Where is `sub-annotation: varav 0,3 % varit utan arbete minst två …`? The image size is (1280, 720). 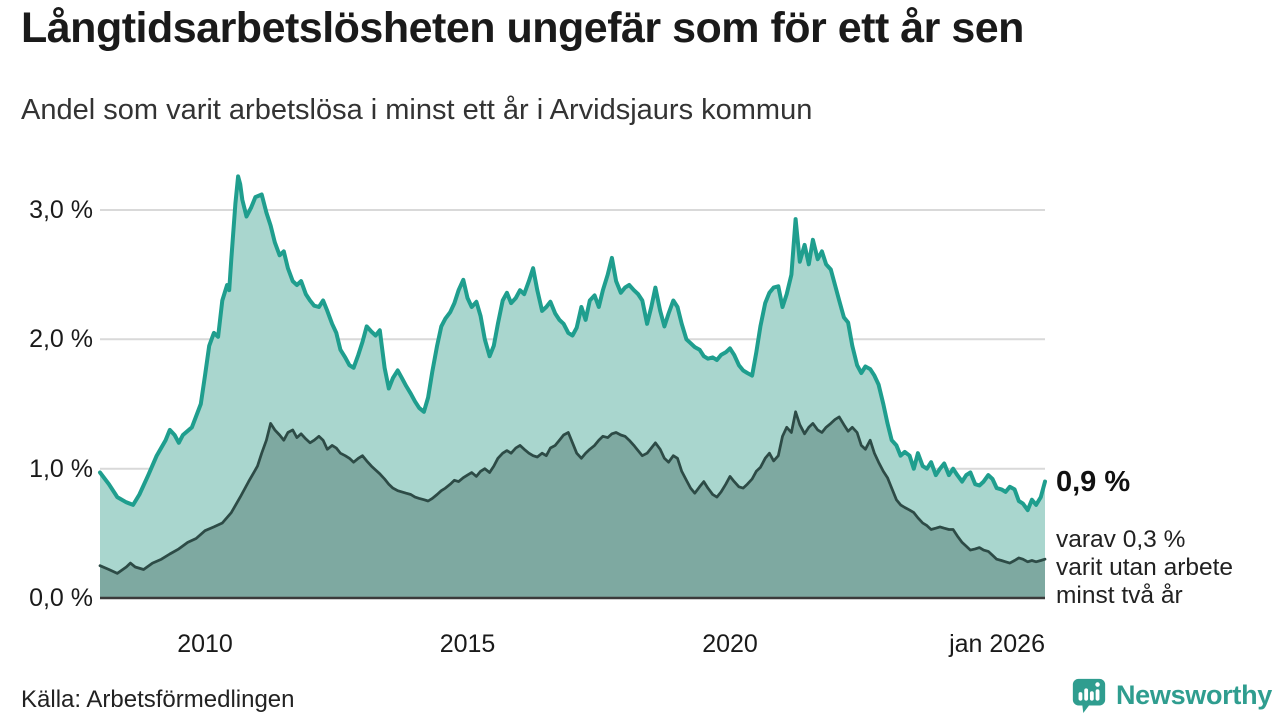
sub-annotation: varav 0,3 % varit utan arbete minst två … is located at coordinates (1144, 568).